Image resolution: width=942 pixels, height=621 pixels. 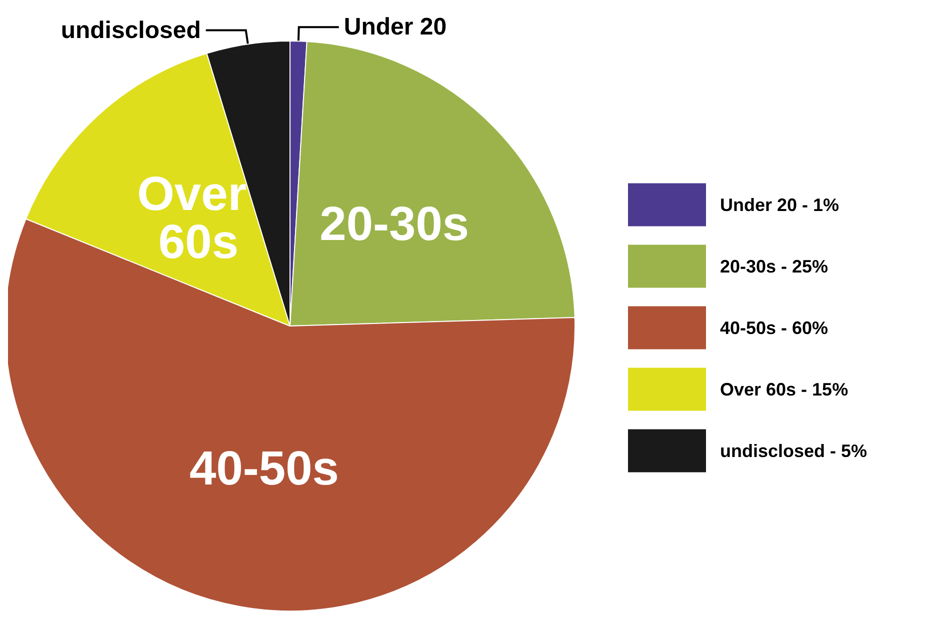 I want to click on data-label: 1%, so click(x=826, y=204).